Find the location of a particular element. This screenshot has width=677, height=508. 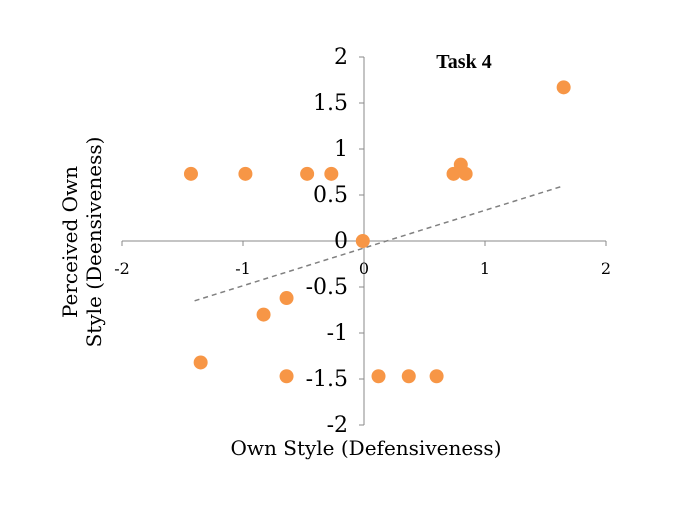

x-tick-label: 0 is located at coordinates (364, 268).